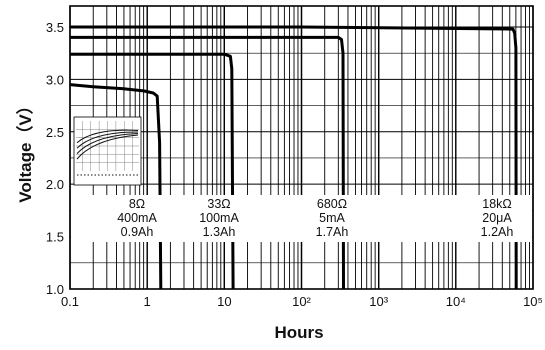 The width and height of the screenshot is (545, 350). What do you see at coordinates (332, 204) in the screenshot?
I see `annotation-load: 680Ω` at bounding box center [332, 204].